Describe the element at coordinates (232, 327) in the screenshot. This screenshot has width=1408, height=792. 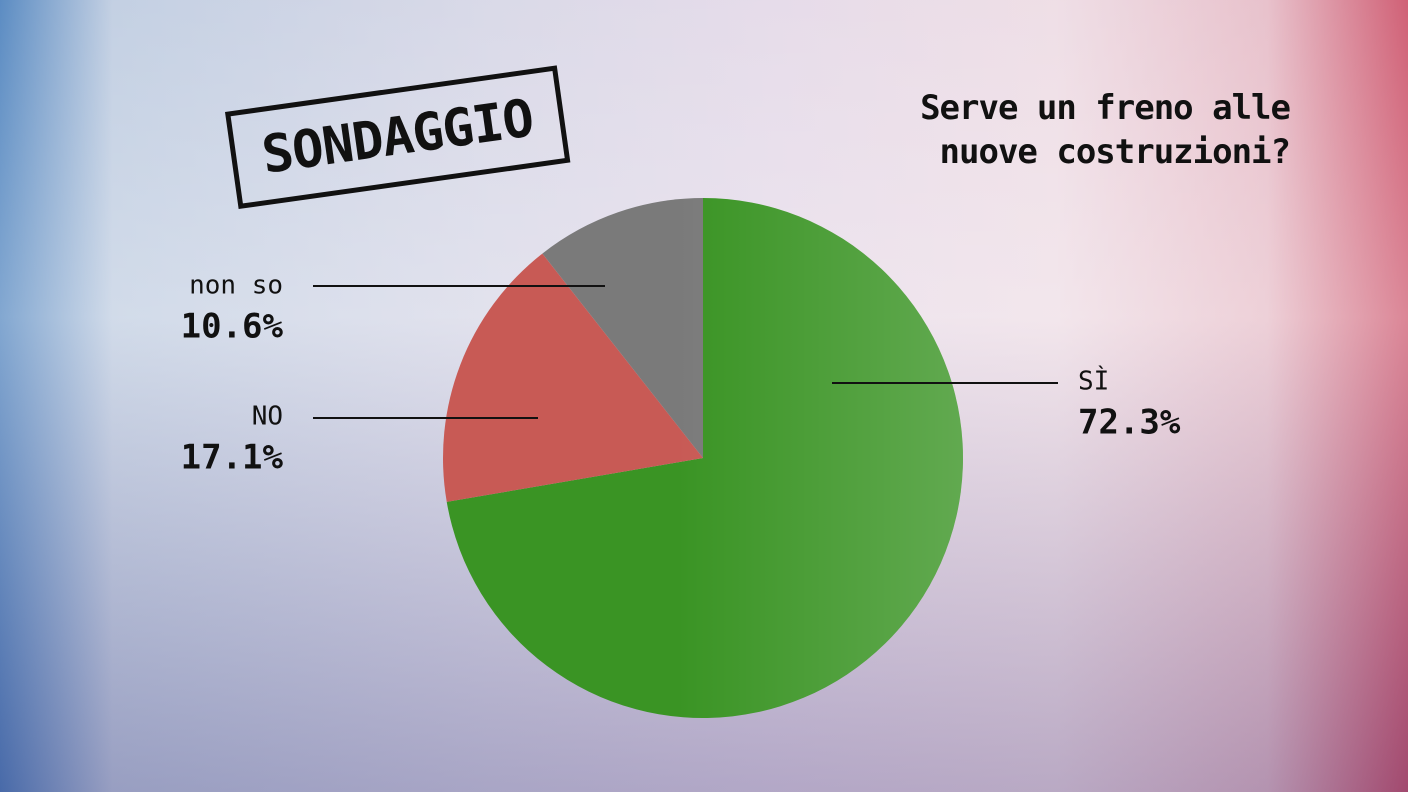
I see `value-label: 10.6%` at that location.